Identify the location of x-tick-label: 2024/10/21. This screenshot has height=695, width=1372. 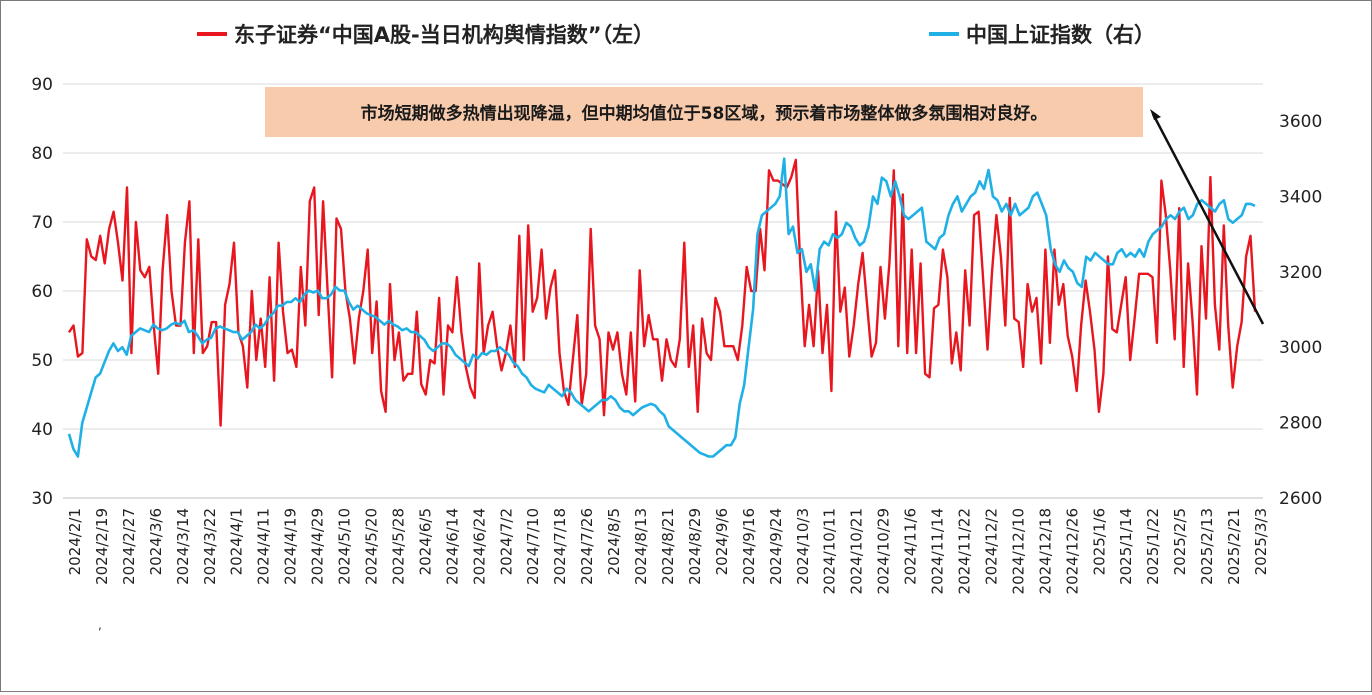
(857, 551).